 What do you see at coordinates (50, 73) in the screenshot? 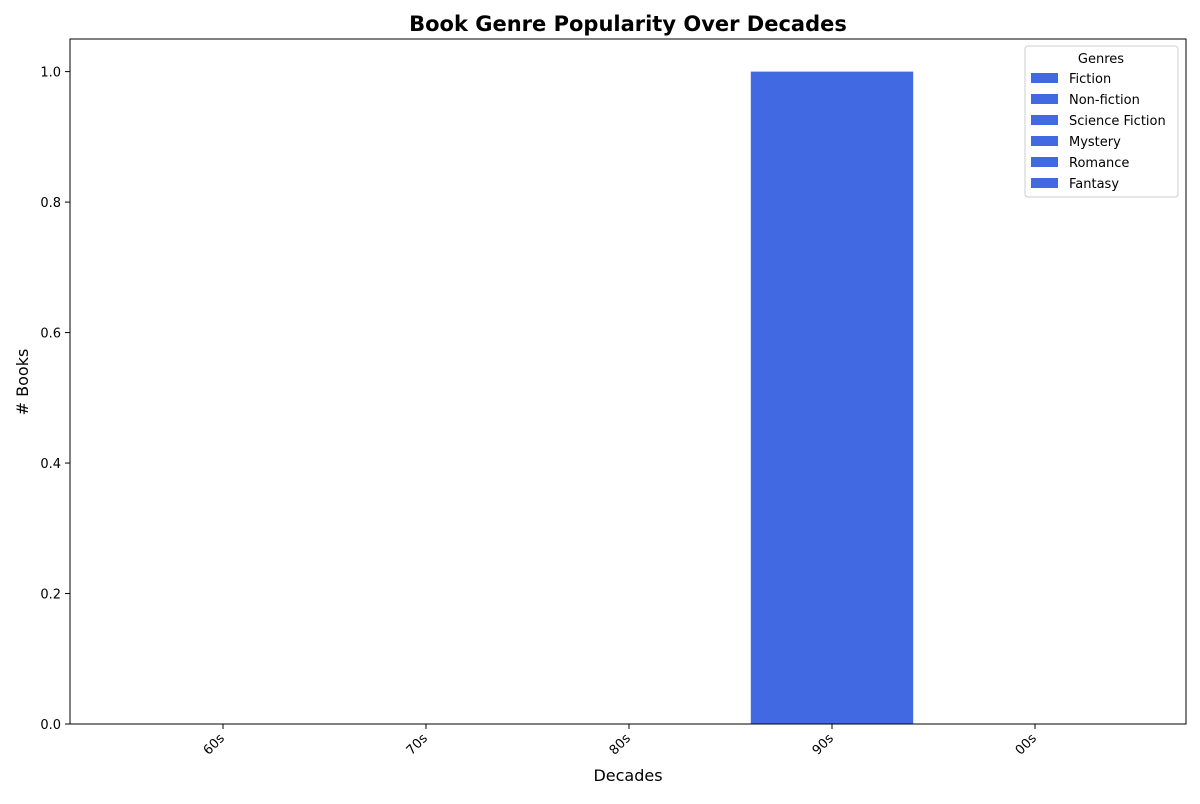
I see `y-tick-label: 1.0` at bounding box center [50, 73].